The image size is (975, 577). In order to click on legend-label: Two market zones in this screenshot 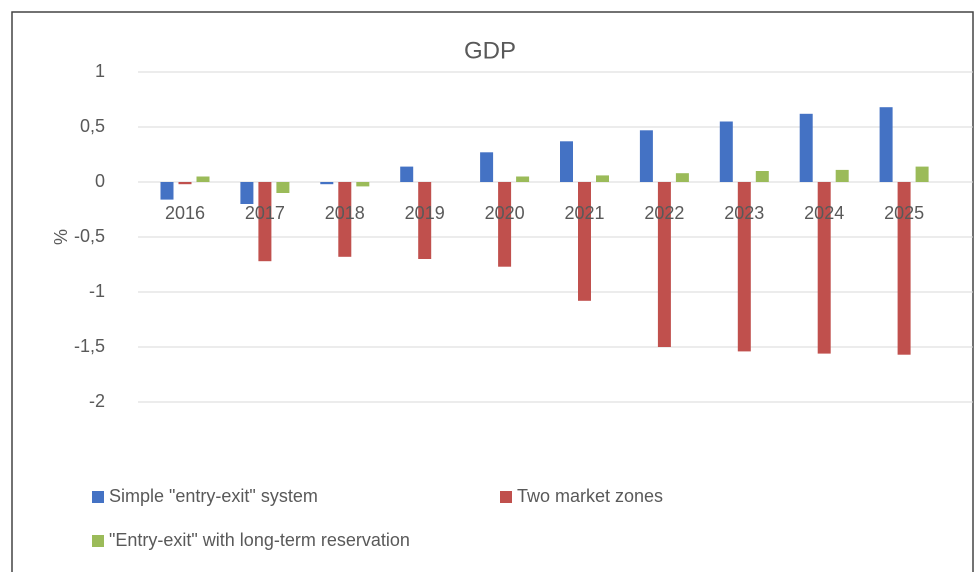, I will do `click(590, 496)`.